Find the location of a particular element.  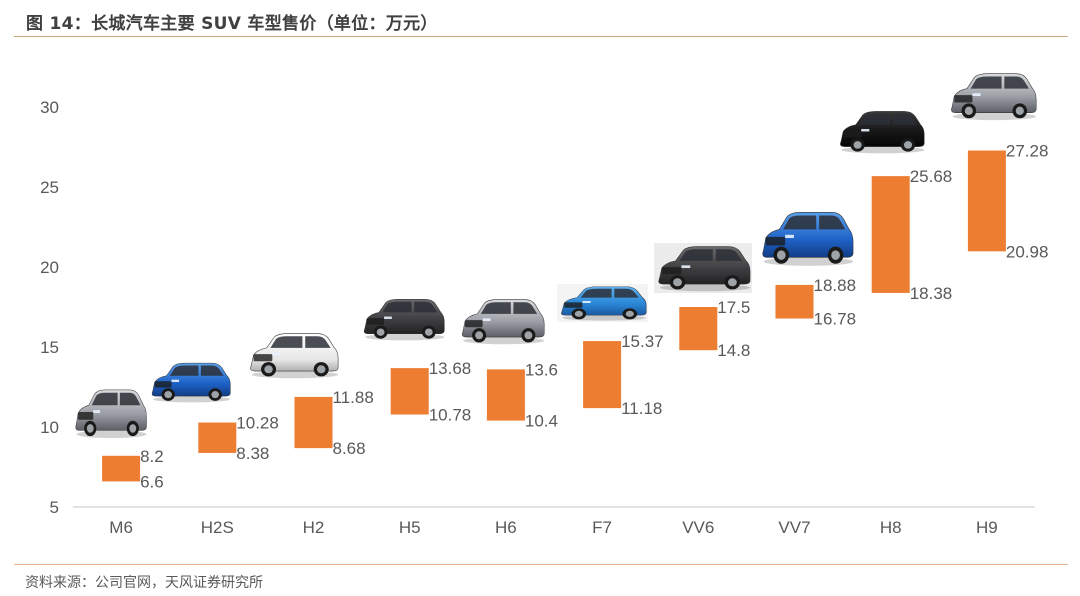

max-price-label: 17.5 is located at coordinates (733, 307).